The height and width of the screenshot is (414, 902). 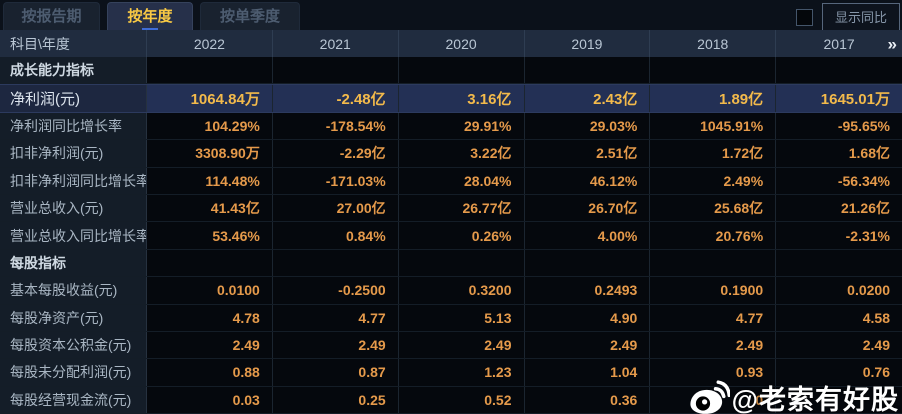 I want to click on cell-2019: 2.51亿, so click(x=587, y=153).